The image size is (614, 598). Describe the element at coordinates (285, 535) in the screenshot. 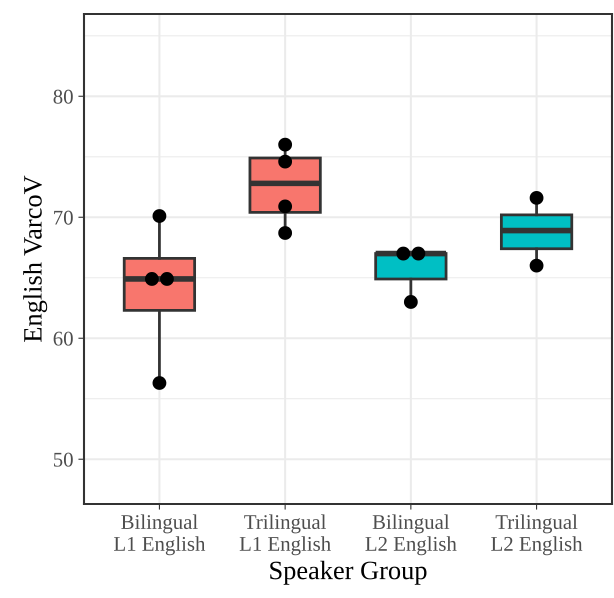

I see `x-tick-label: Trilingual L1 English` at that location.